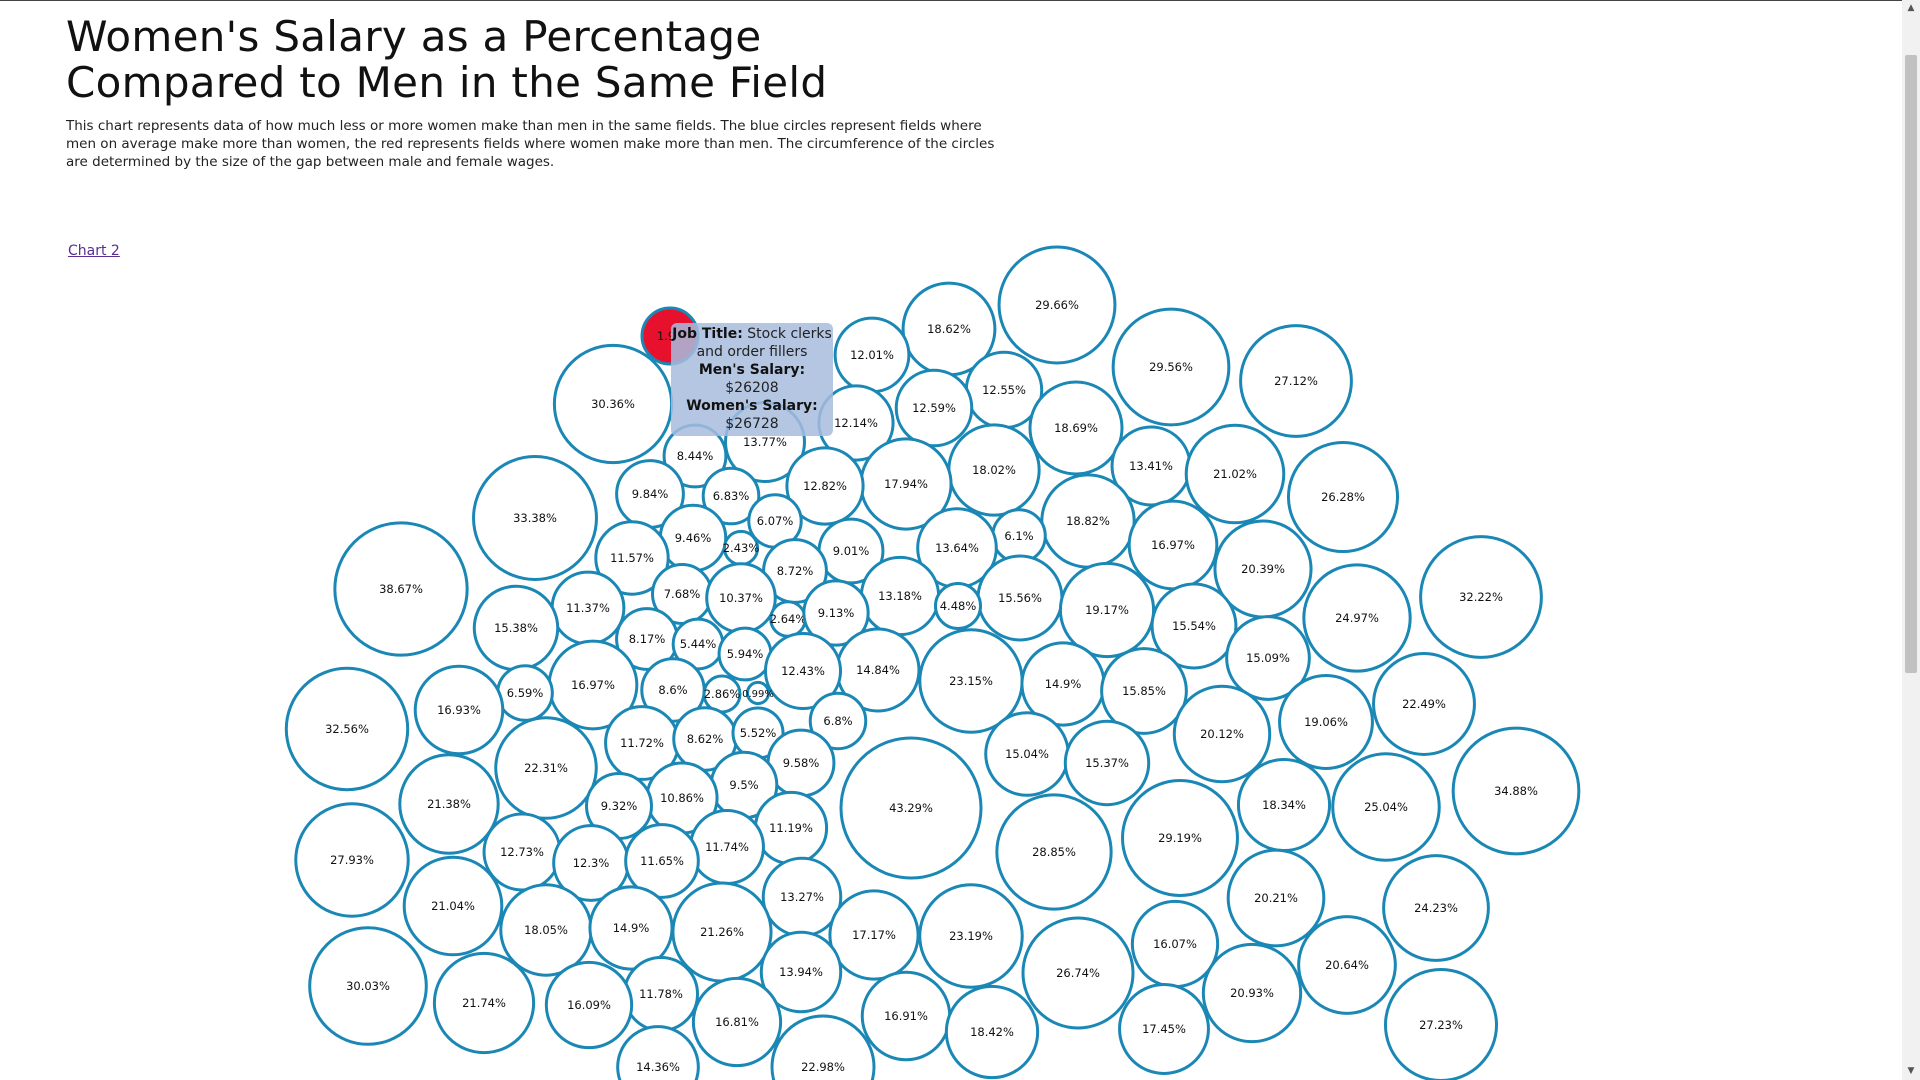 Image resolution: width=1920 pixels, height=1080 pixels. Describe the element at coordinates (743, 785) in the screenshot. I see `bubble-label-74: 9.5%` at that location.